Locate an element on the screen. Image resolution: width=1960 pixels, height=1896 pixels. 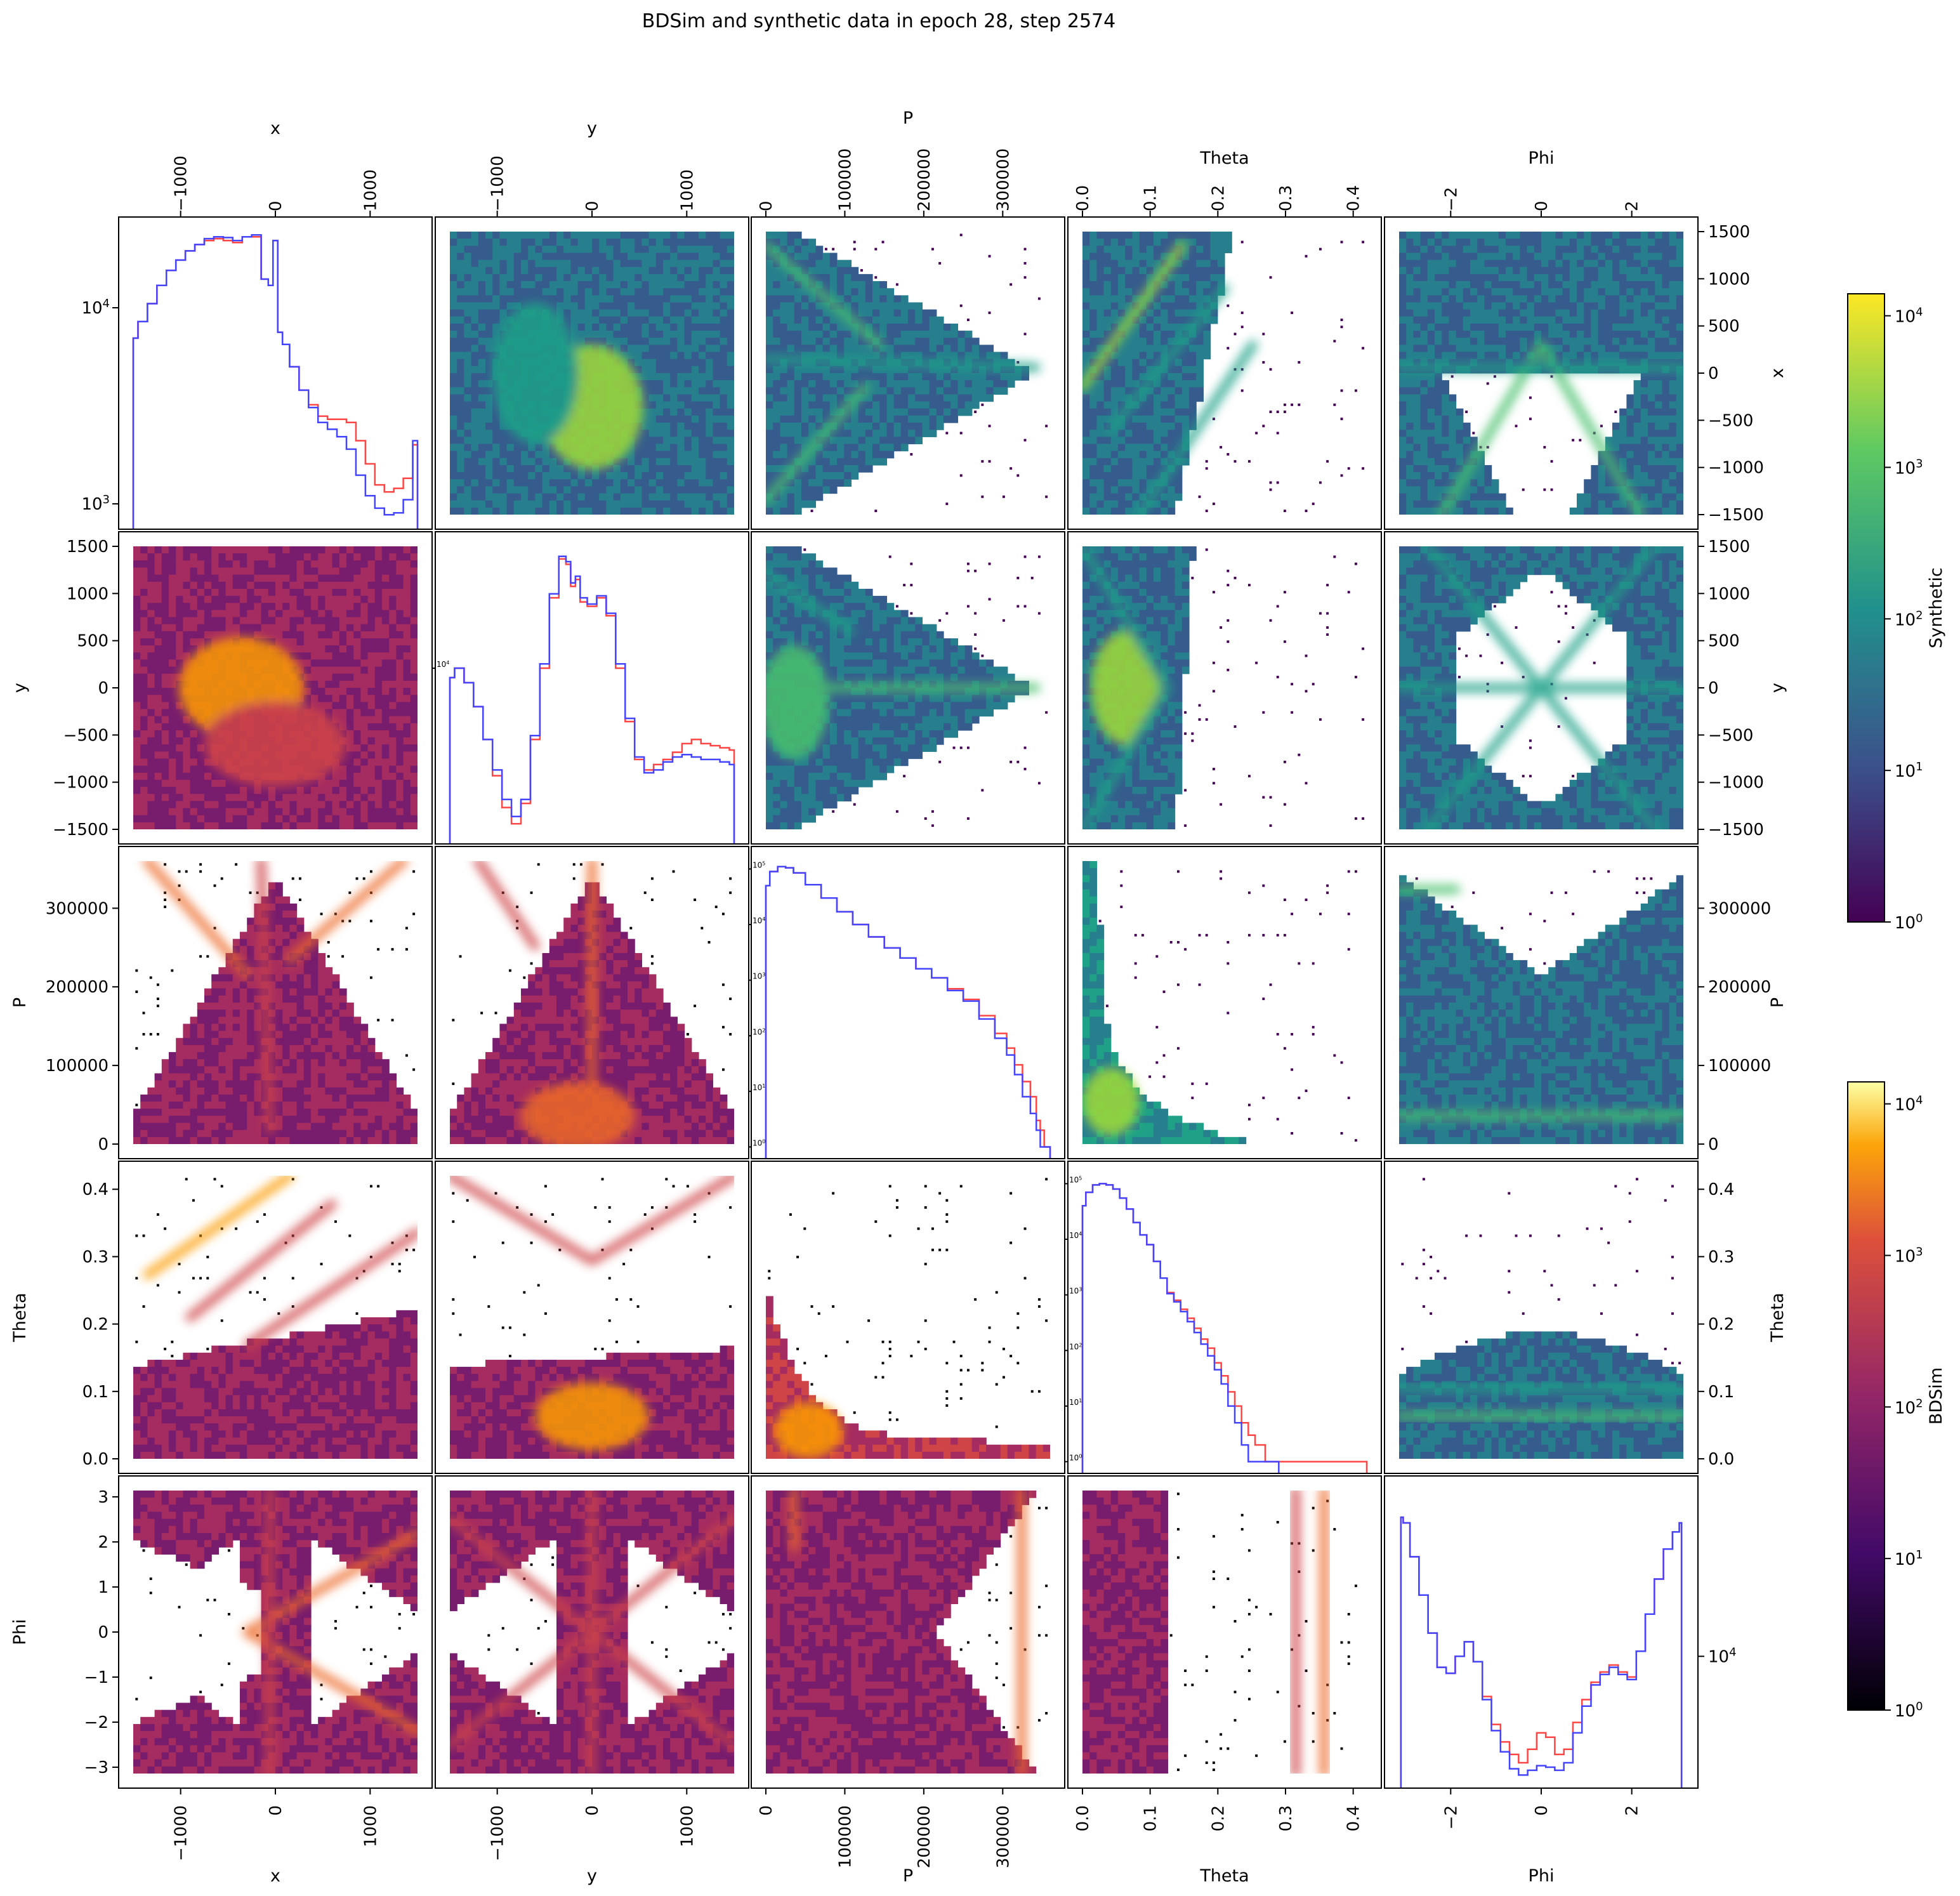
colorbar-tick-label: 10¹ is located at coordinates (1909, 771).